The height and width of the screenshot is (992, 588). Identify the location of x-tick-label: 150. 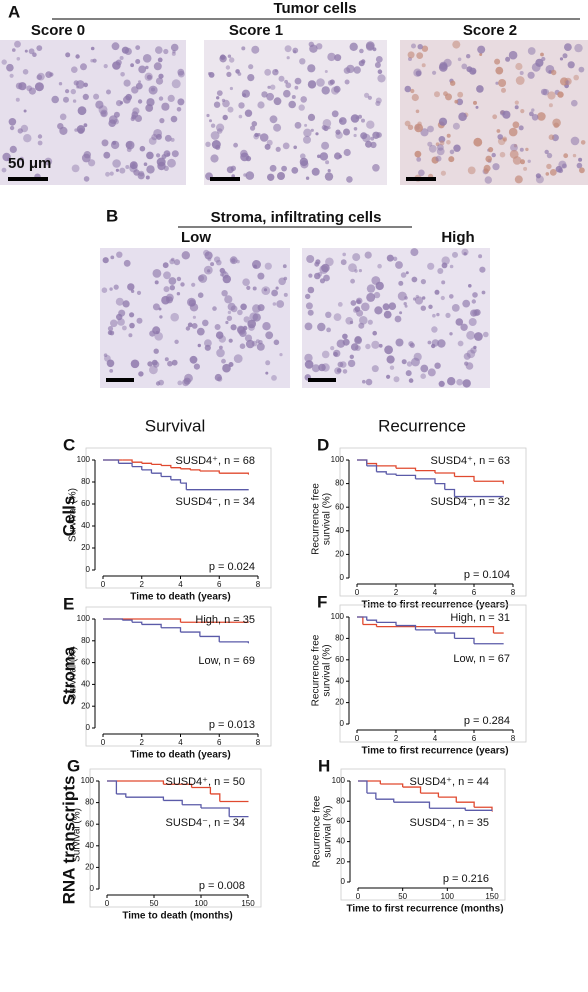
(248, 903).